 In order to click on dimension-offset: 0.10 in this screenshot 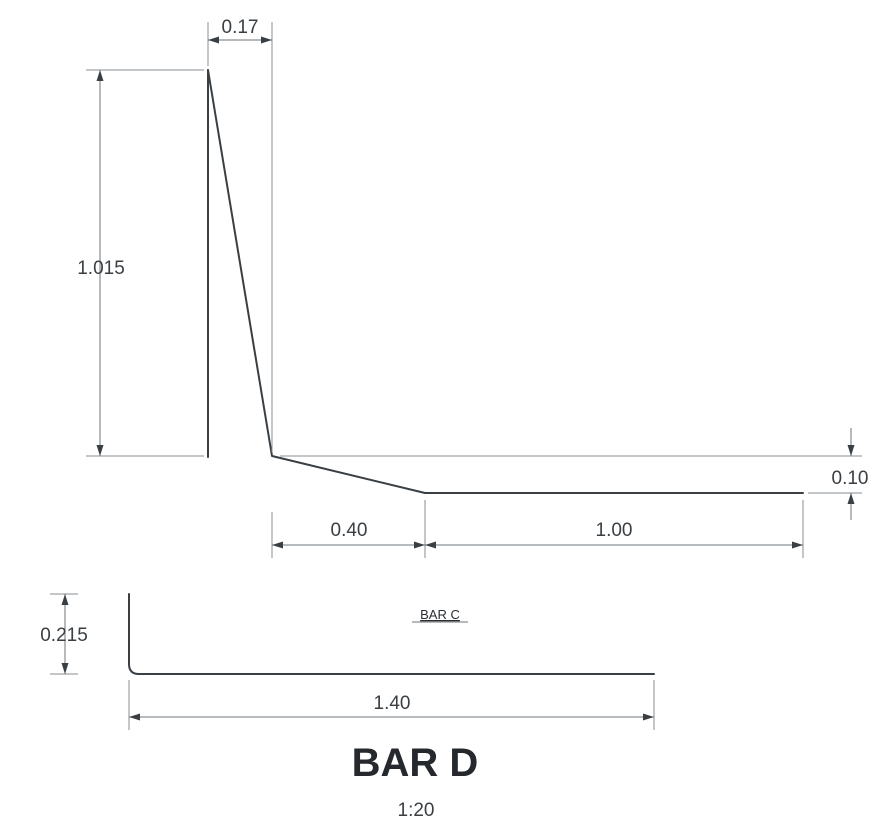, I will do `click(574, 474)`.